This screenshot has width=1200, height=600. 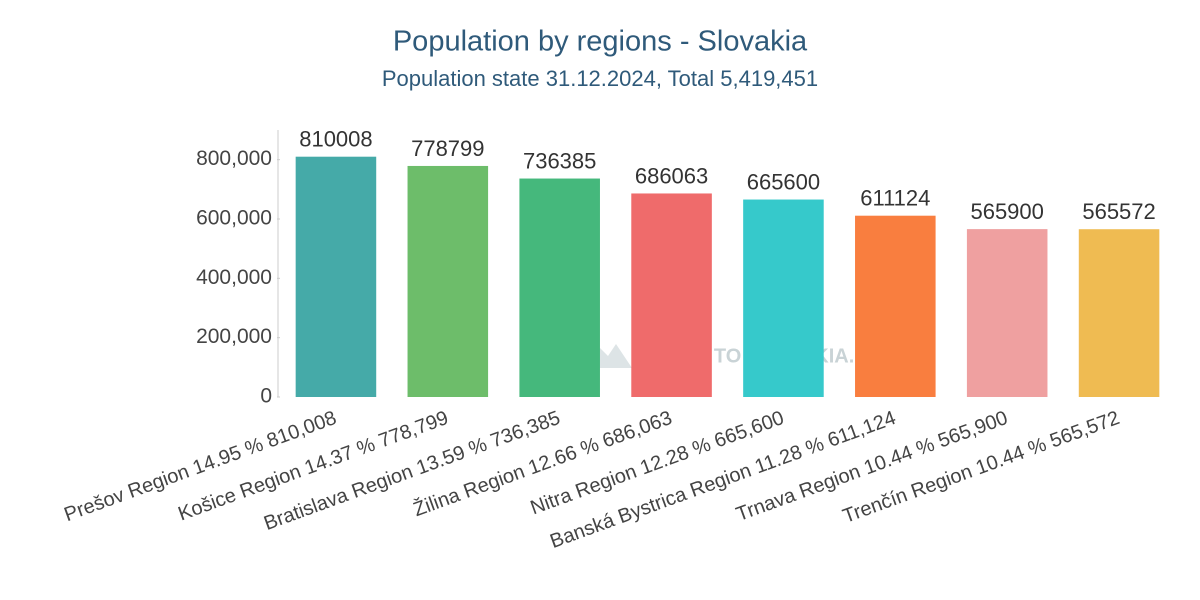 I want to click on data-label: 565900, so click(x=1006, y=211).